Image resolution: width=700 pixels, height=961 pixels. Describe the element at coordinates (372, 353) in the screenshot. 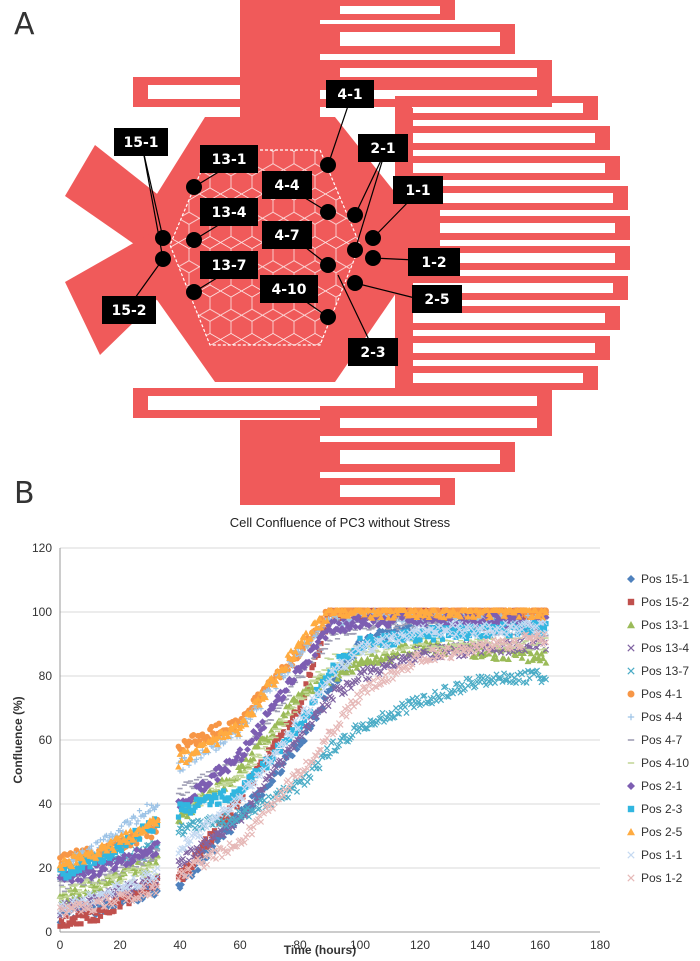

I see `marker-label-text: 2-3` at that location.